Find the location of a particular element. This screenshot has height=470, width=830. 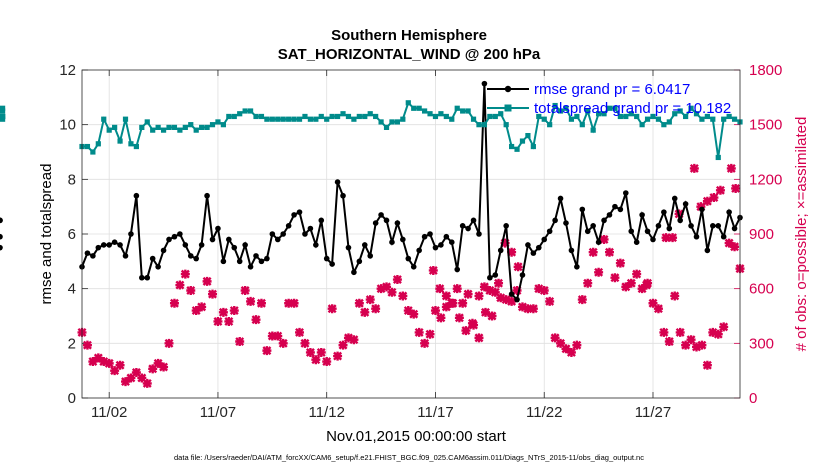

y-right-tick-label: 600 is located at coordinates (761, 289).